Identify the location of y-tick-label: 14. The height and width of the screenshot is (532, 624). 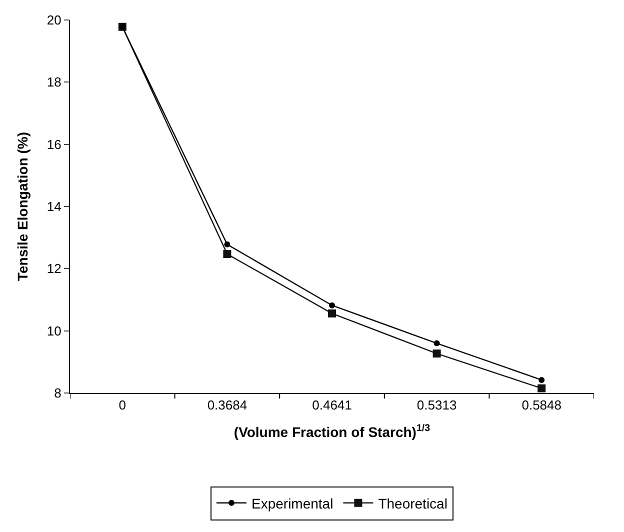
(54, 206).